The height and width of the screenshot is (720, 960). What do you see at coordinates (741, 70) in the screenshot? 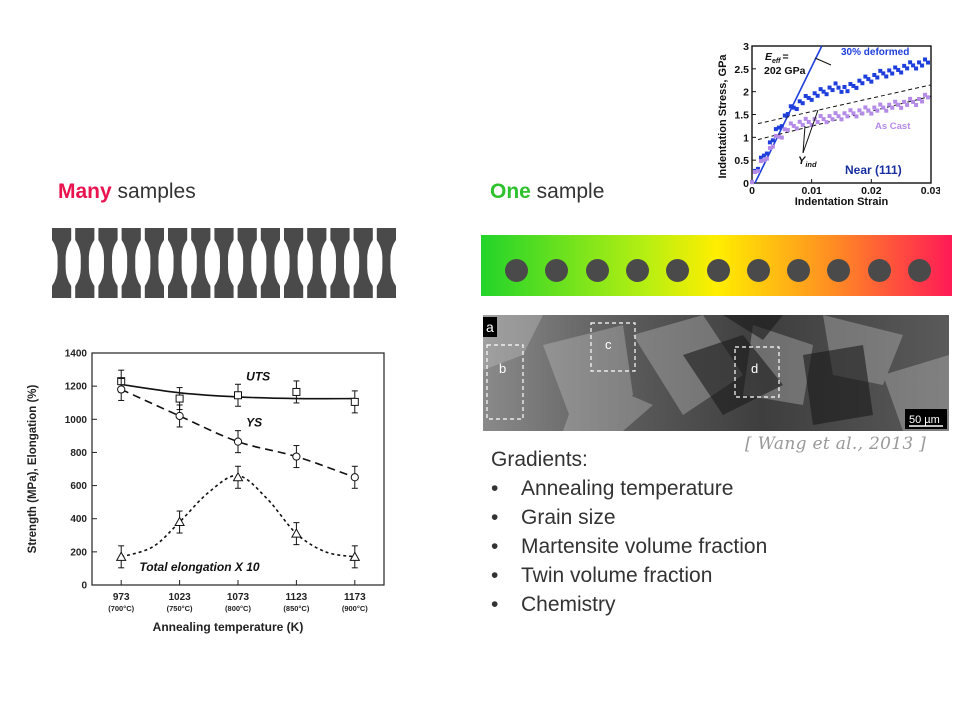
I see `y-tick-label: 2.5` at bounding box center [741, 70].